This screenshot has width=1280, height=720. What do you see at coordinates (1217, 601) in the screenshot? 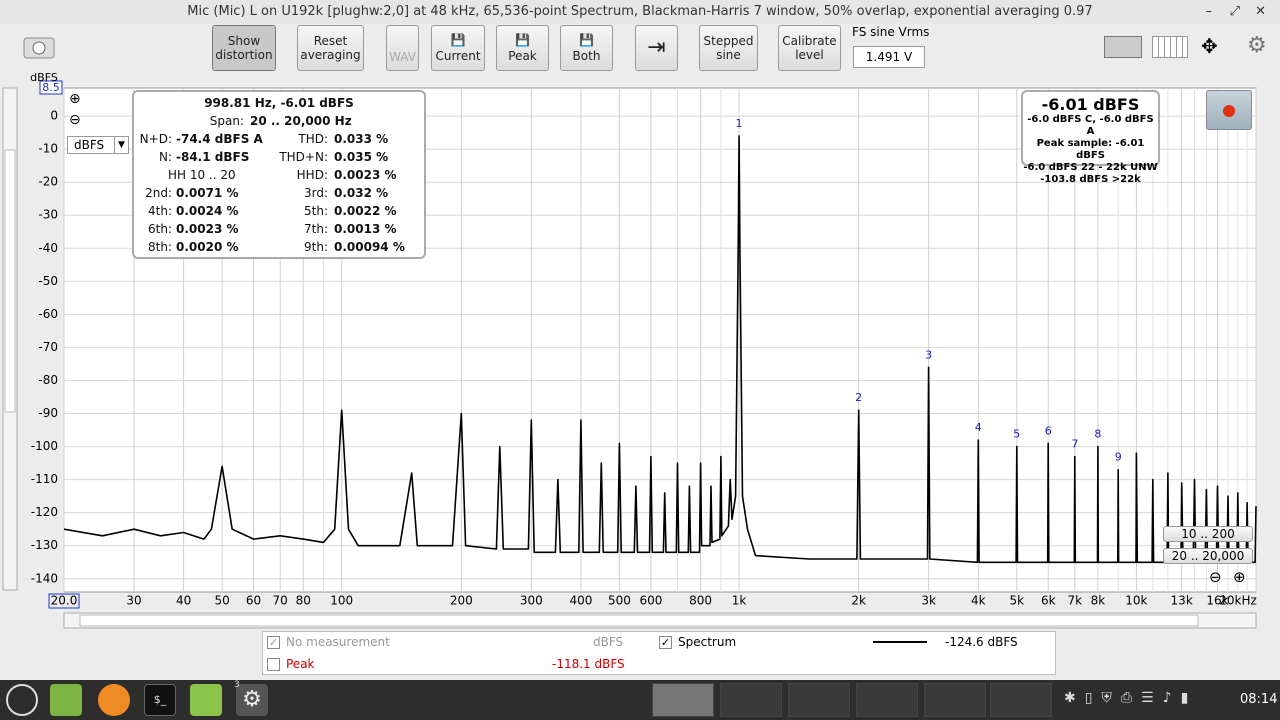
I see `x-tick-label: 16k` at bounding box center [1217, 601].